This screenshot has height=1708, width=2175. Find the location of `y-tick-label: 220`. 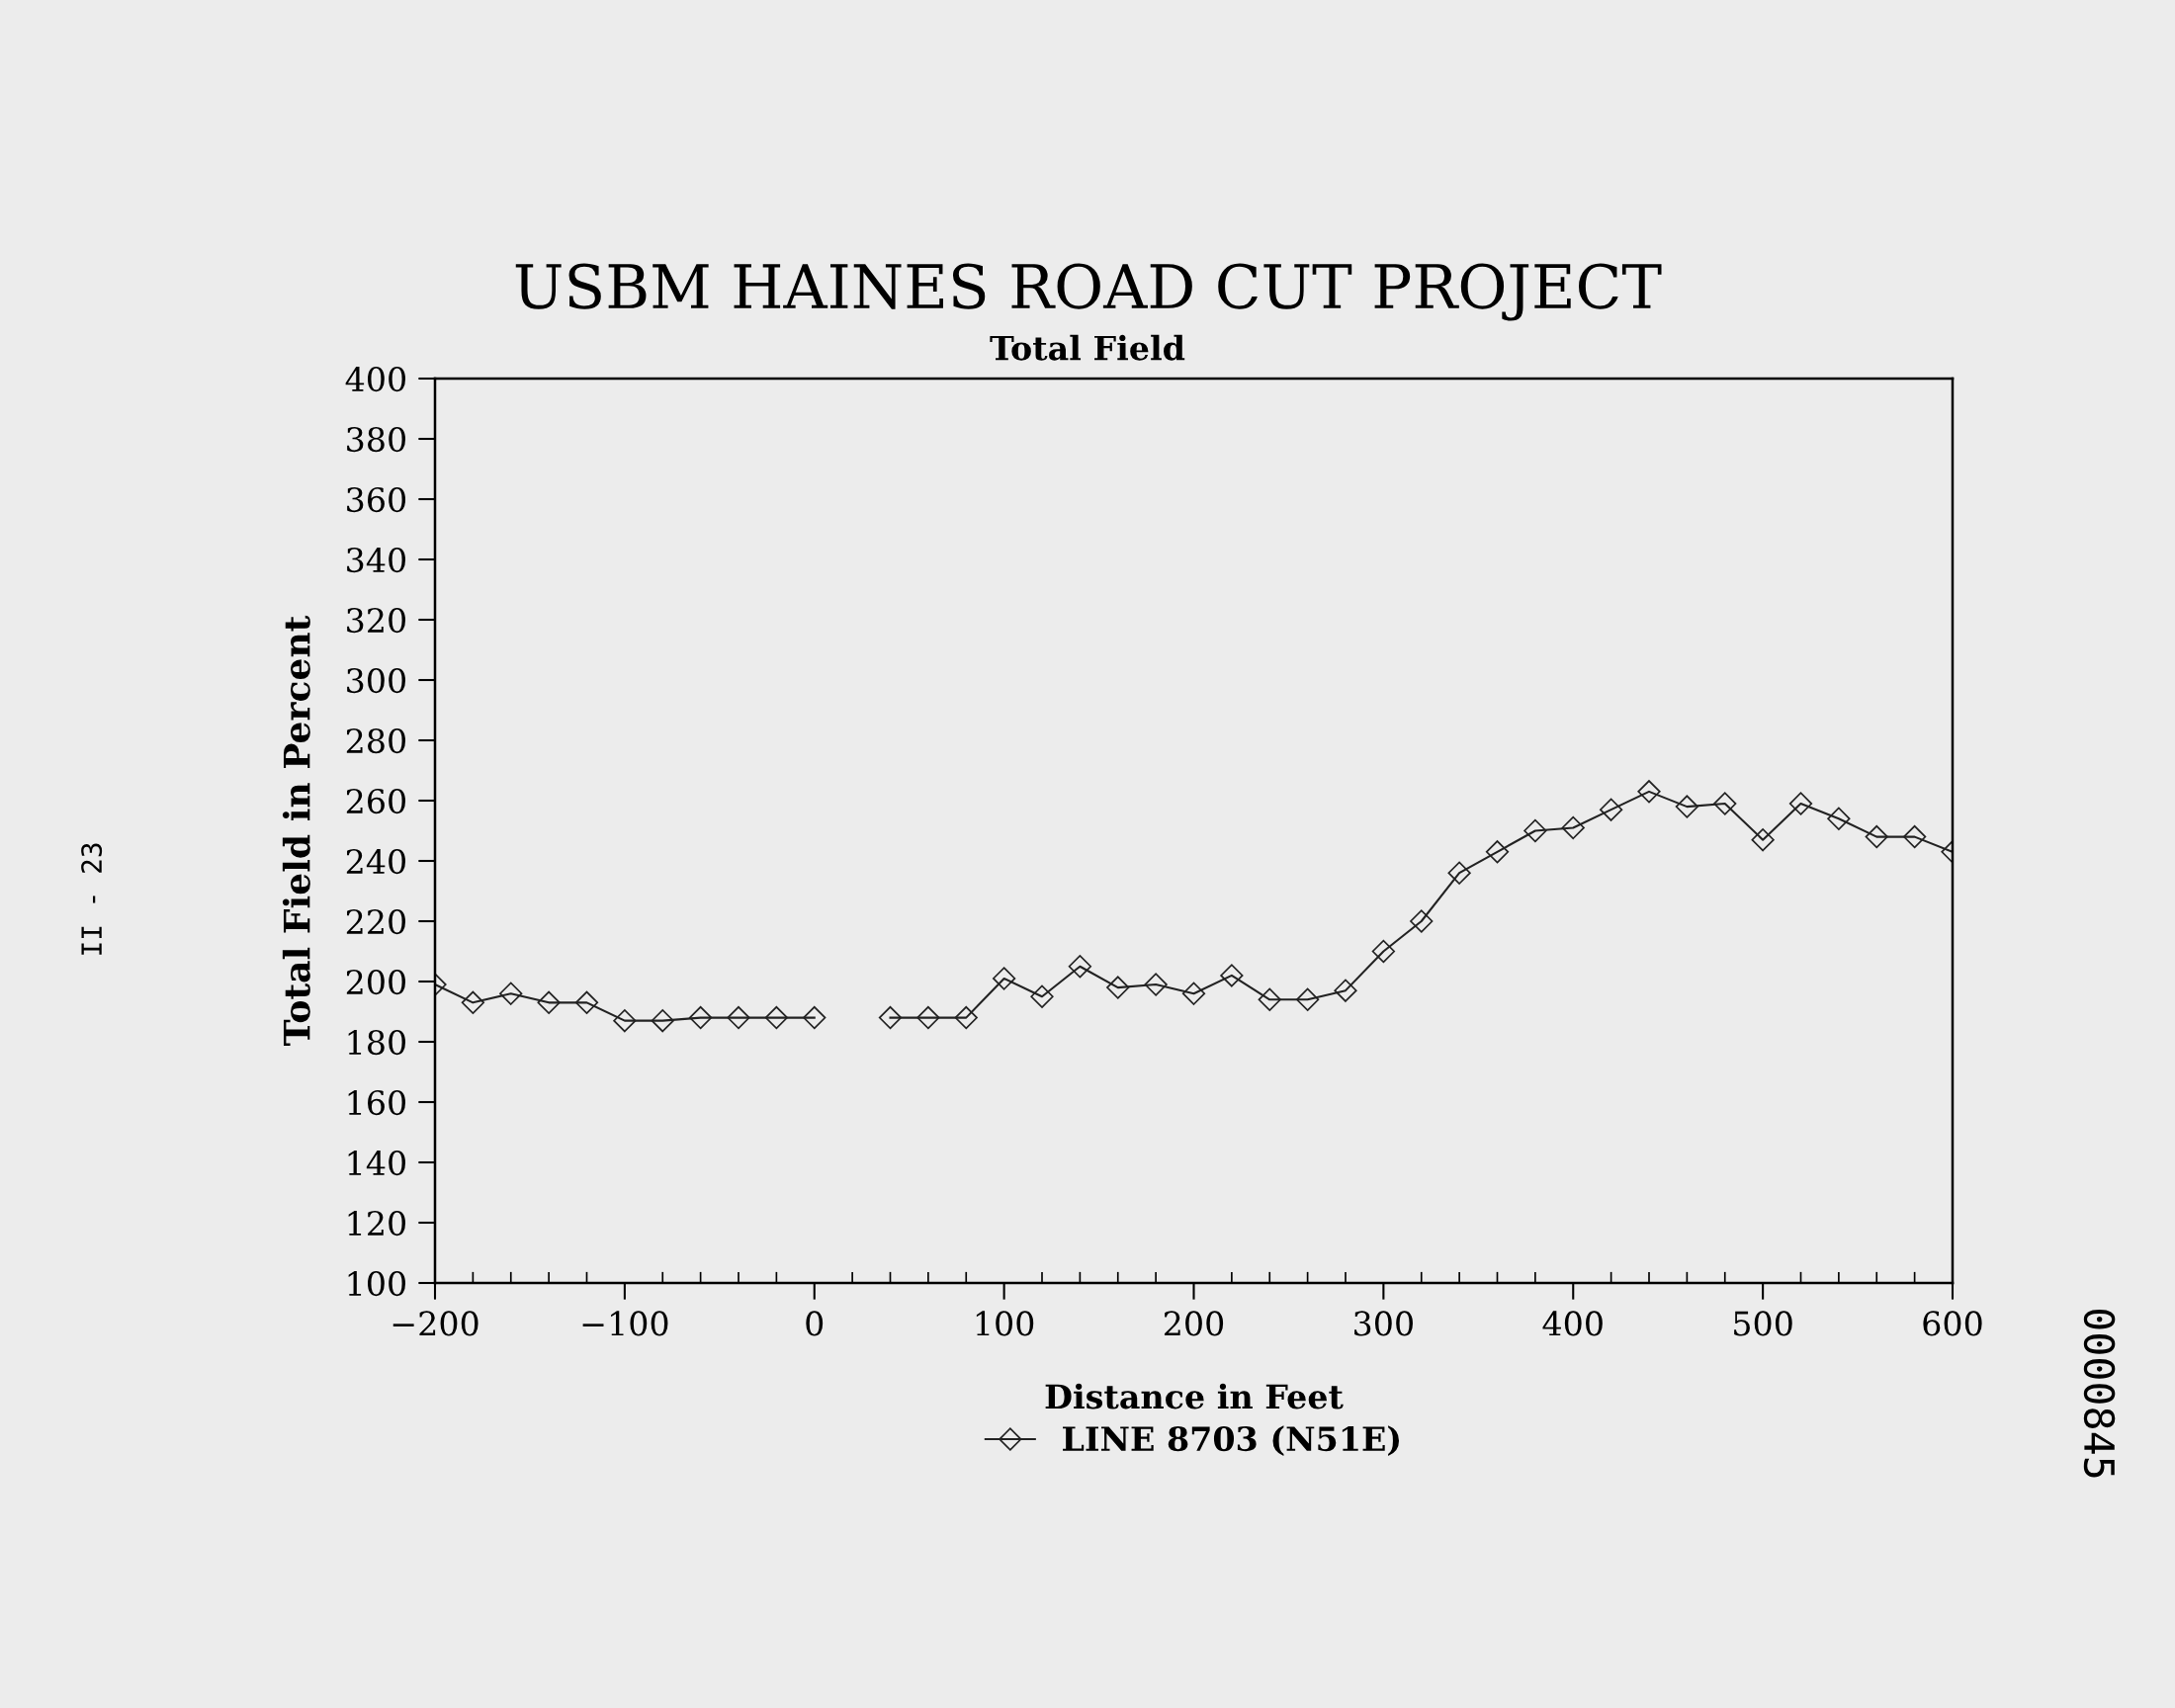

y-tick-label: 220 is located at coordinates (376, 921).